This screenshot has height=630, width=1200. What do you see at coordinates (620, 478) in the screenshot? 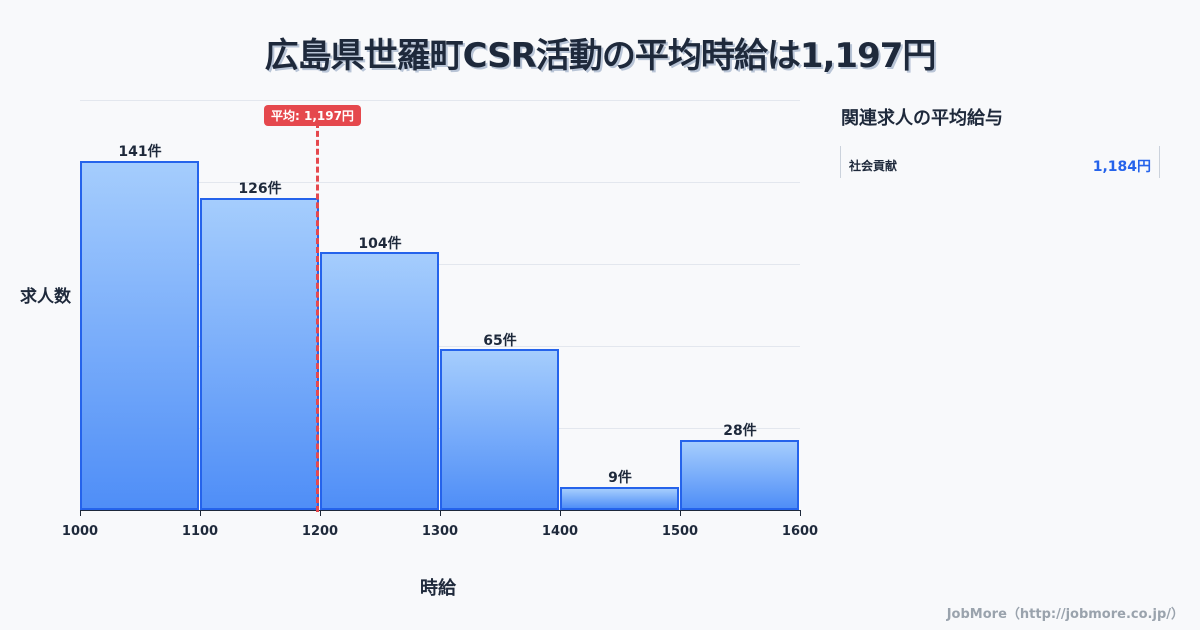
I see `bar-value-label: 9件` at bounding box center [620, 478].